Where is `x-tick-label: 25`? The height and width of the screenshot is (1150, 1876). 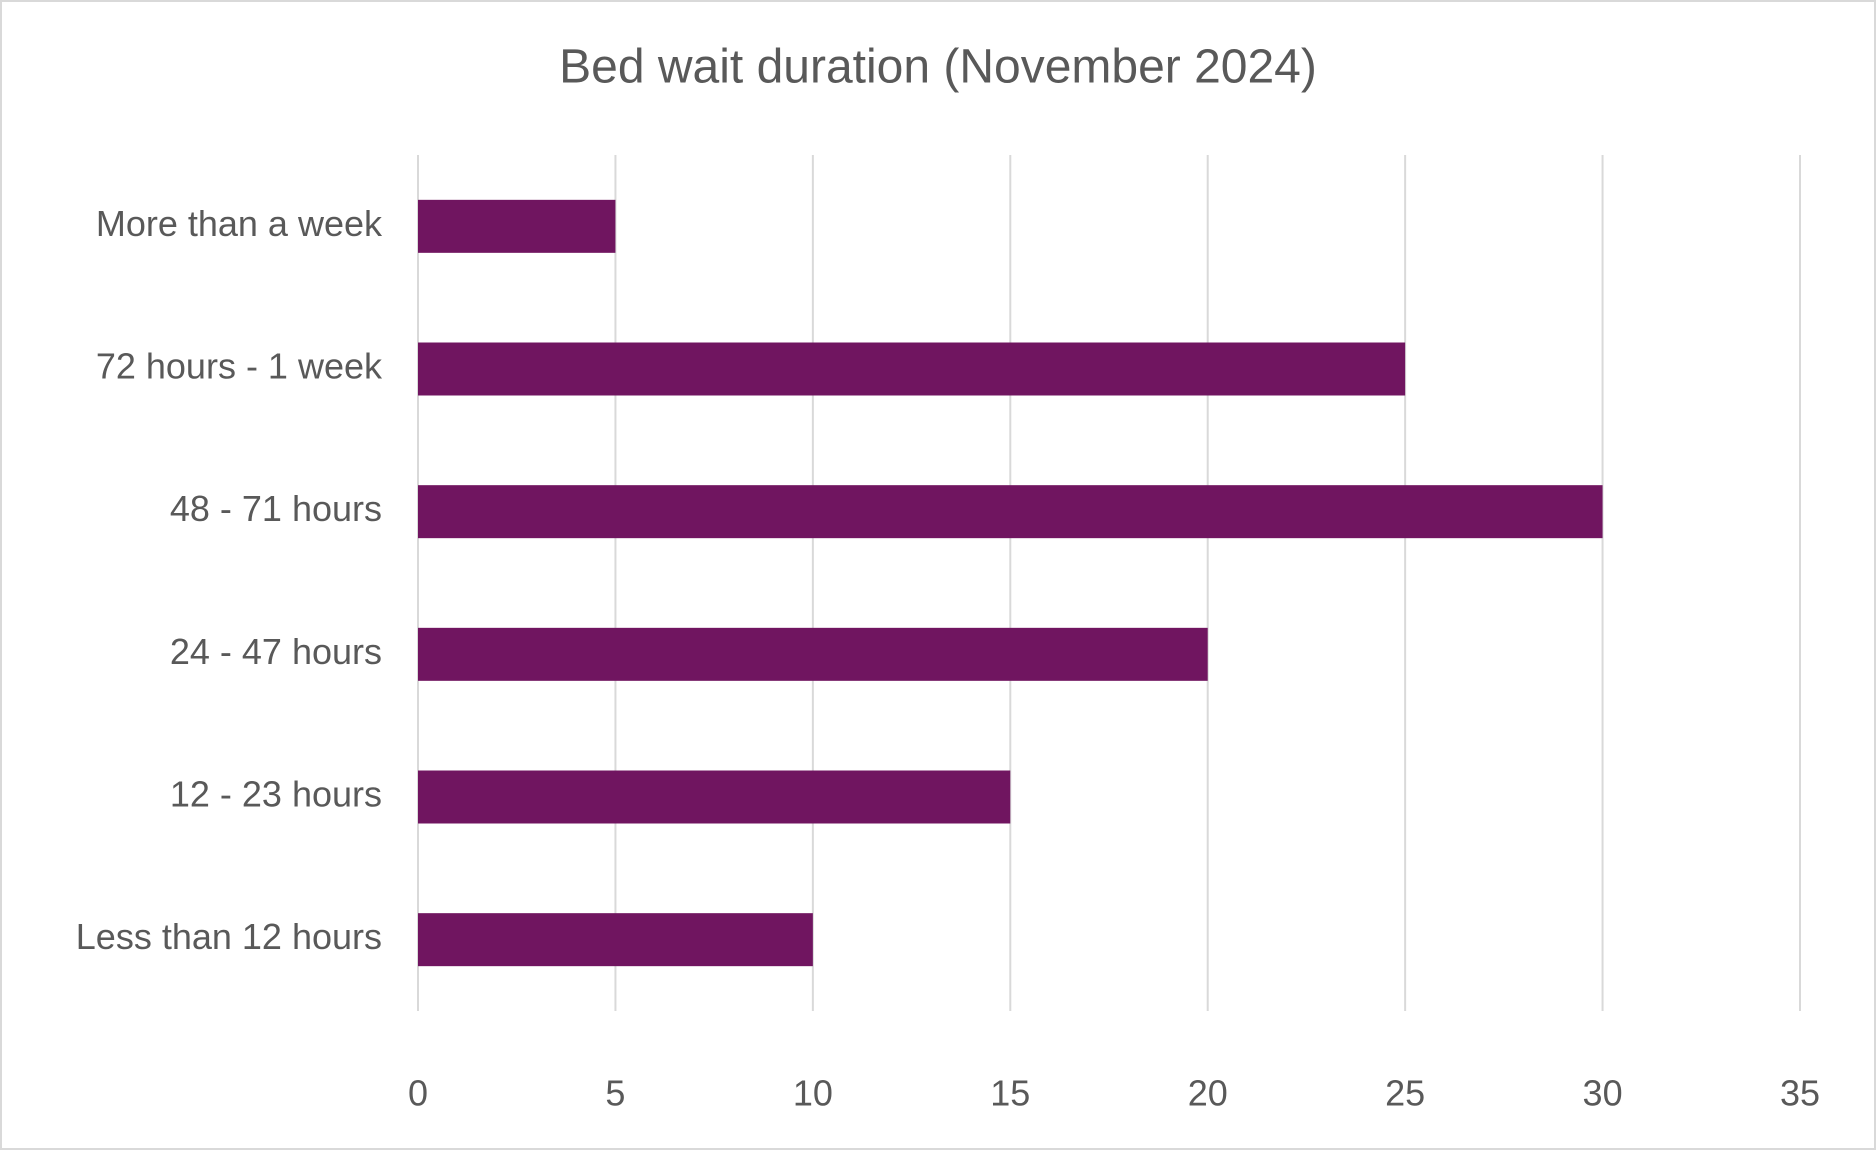 x-tick-label: 25 is located at coordinates (1405, 1093).